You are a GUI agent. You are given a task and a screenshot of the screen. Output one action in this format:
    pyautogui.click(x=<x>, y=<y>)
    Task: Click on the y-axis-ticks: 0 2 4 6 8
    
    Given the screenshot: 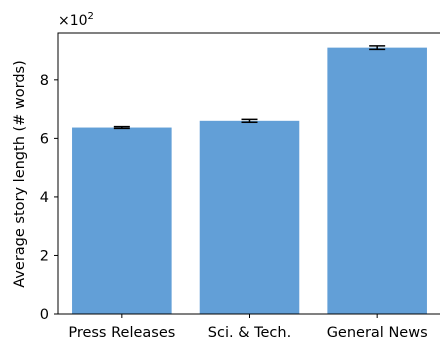 What is the action you would take?
    pyautogui.click(x=49, y=198)
    